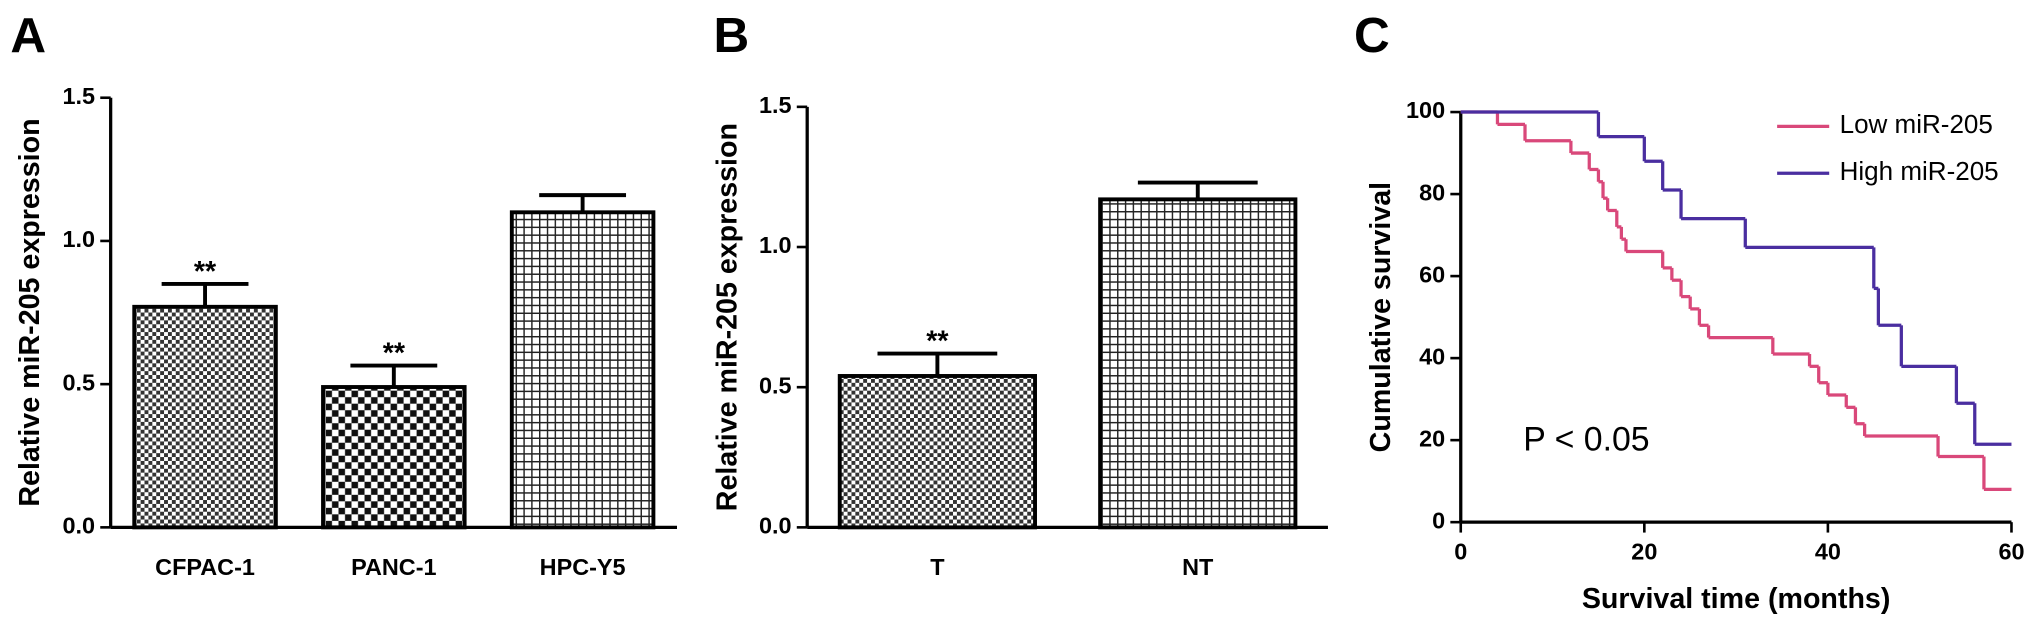  What do you see at coordinates (1916, 124) in the screenshot?
I see `legend-label: Low miR-205` at bounding box center [1916, 124].